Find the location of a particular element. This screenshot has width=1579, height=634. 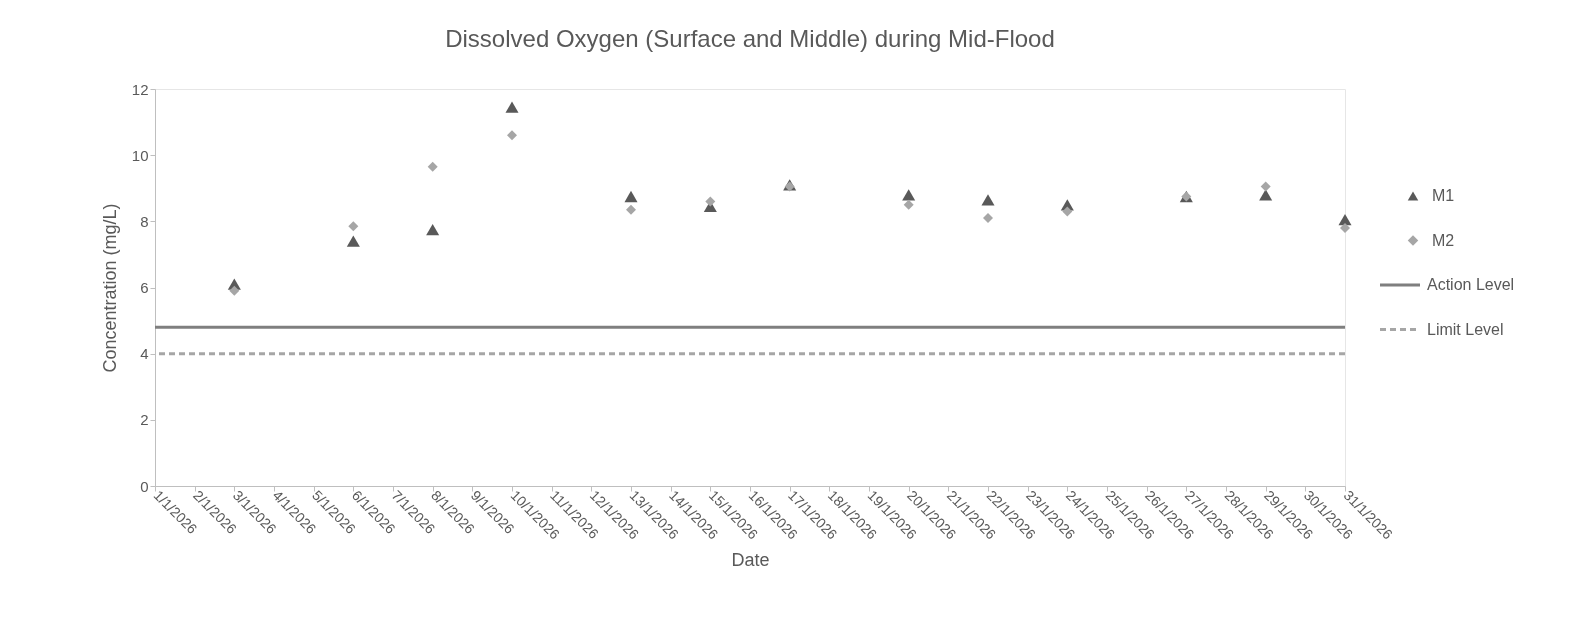

chart-title: Dissolved Oxygen (Surface and Middle) during Mid-Flood is located at coordinates (750, 38).